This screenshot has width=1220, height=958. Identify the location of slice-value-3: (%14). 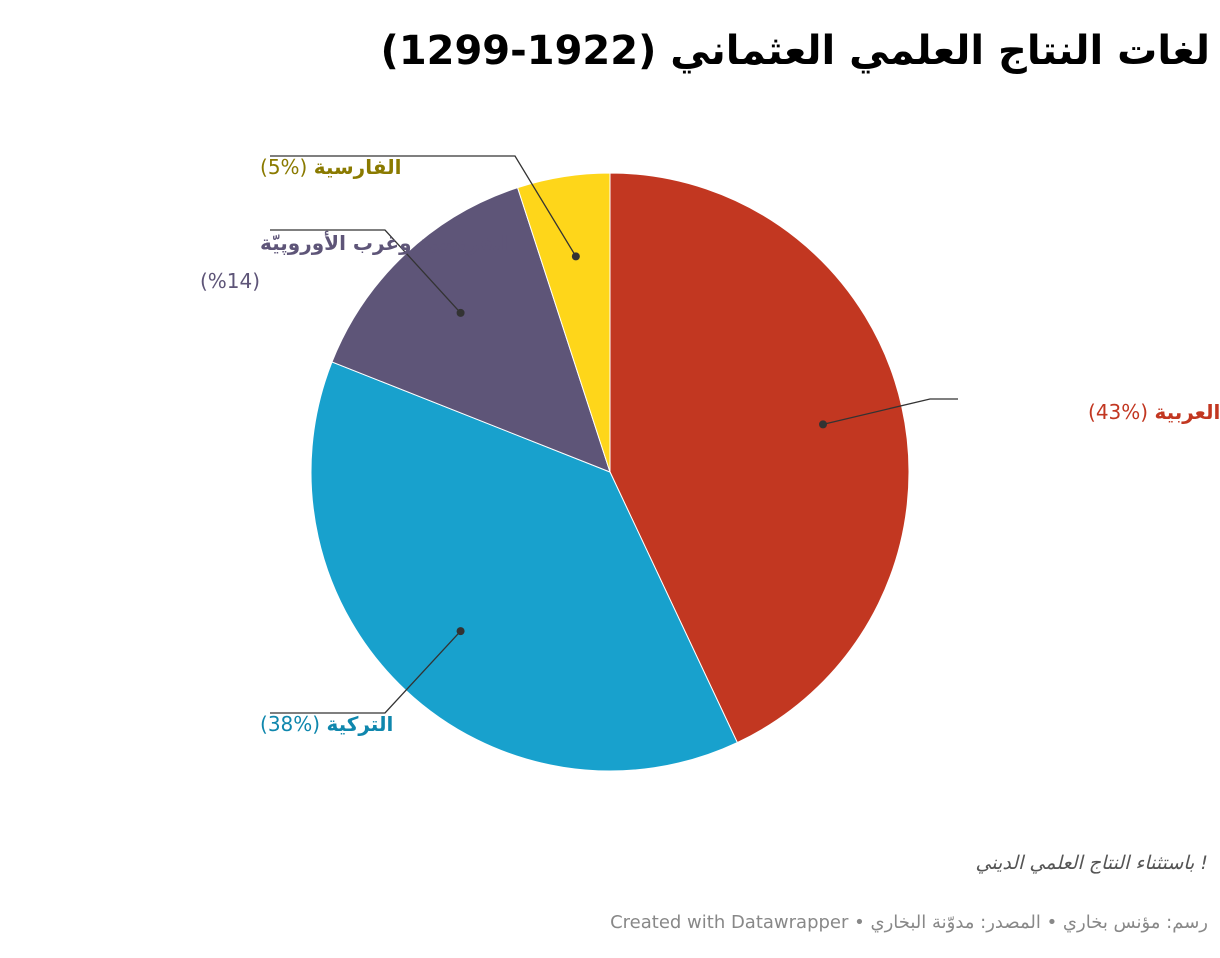
(230, 281).